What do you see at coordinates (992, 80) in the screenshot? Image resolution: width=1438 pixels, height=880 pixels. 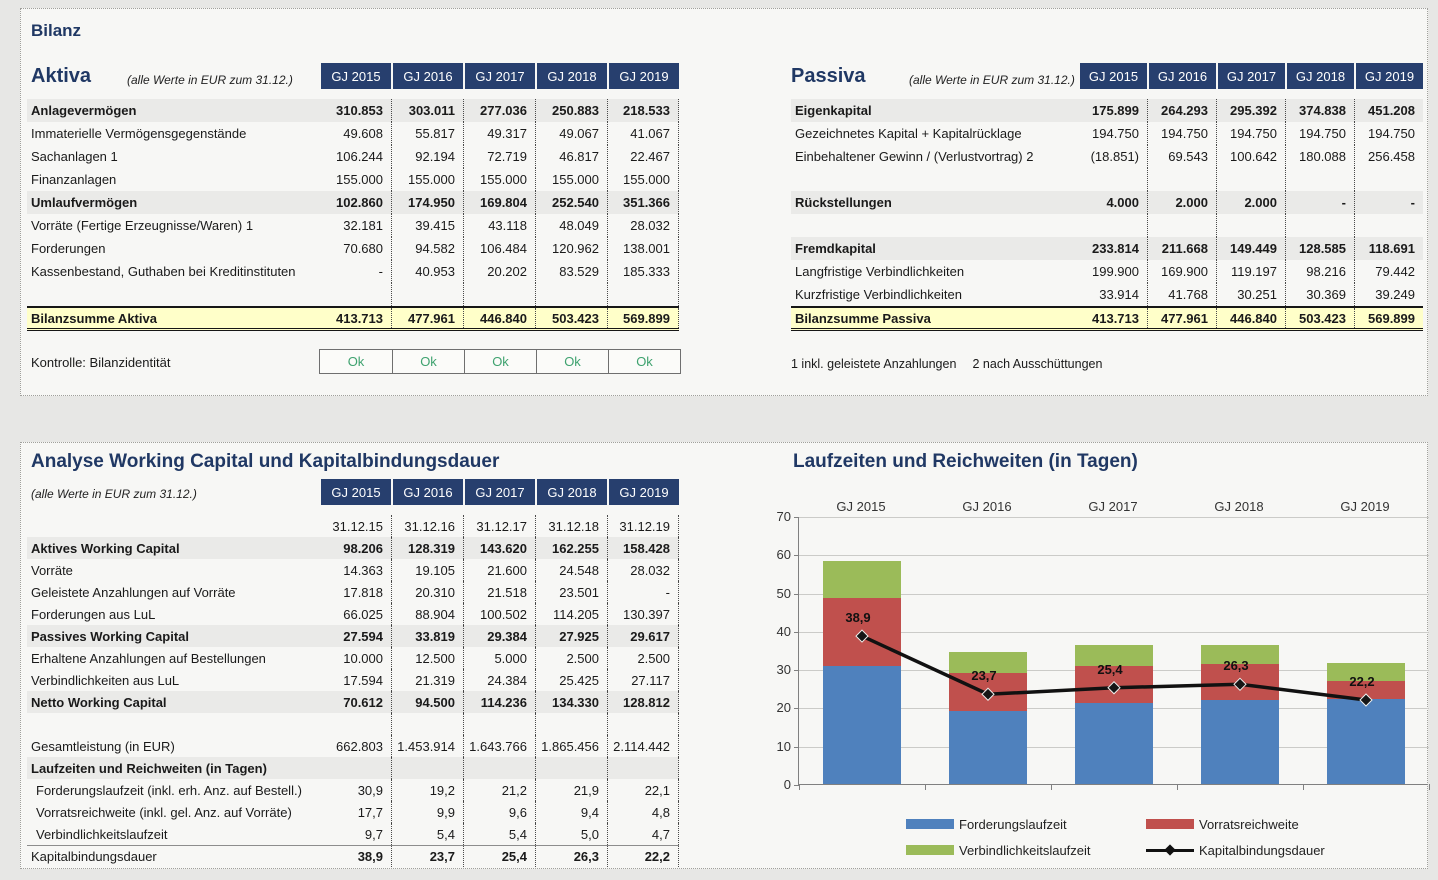 I see `passiva-subtitle: (alle Werte in EUR zum 31.12.)` at bounding box center [992, 80].